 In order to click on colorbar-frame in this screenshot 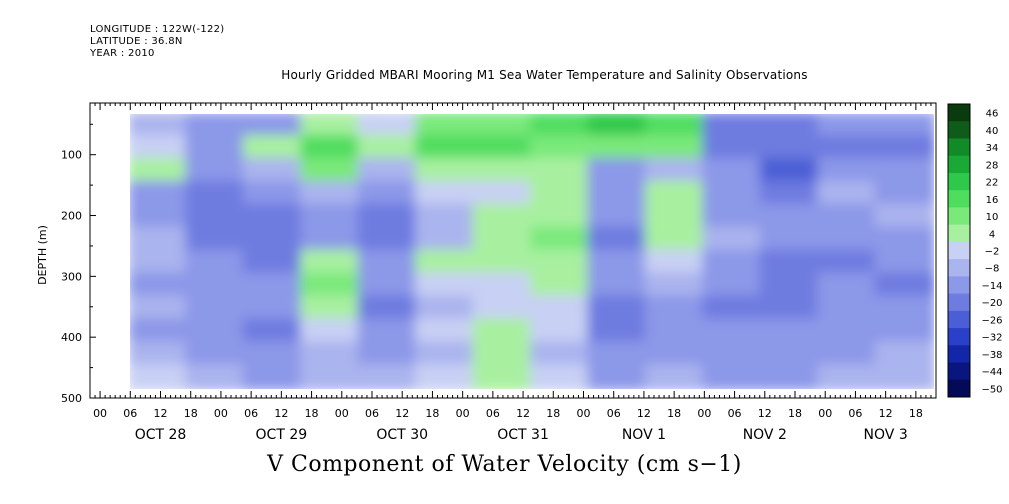, I will do `click(959, 250)`.